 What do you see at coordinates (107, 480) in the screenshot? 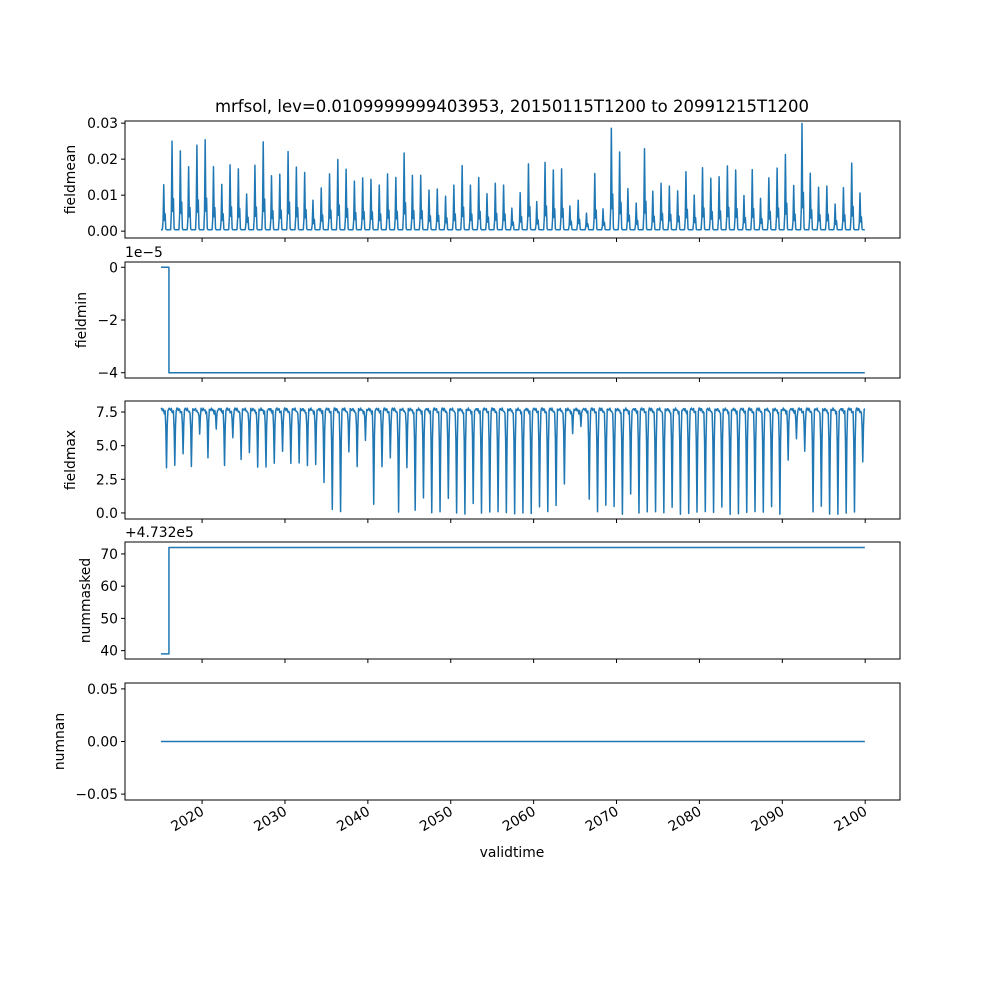
I see `y-tick-label: 2.5` at bounding box center [107, 480].